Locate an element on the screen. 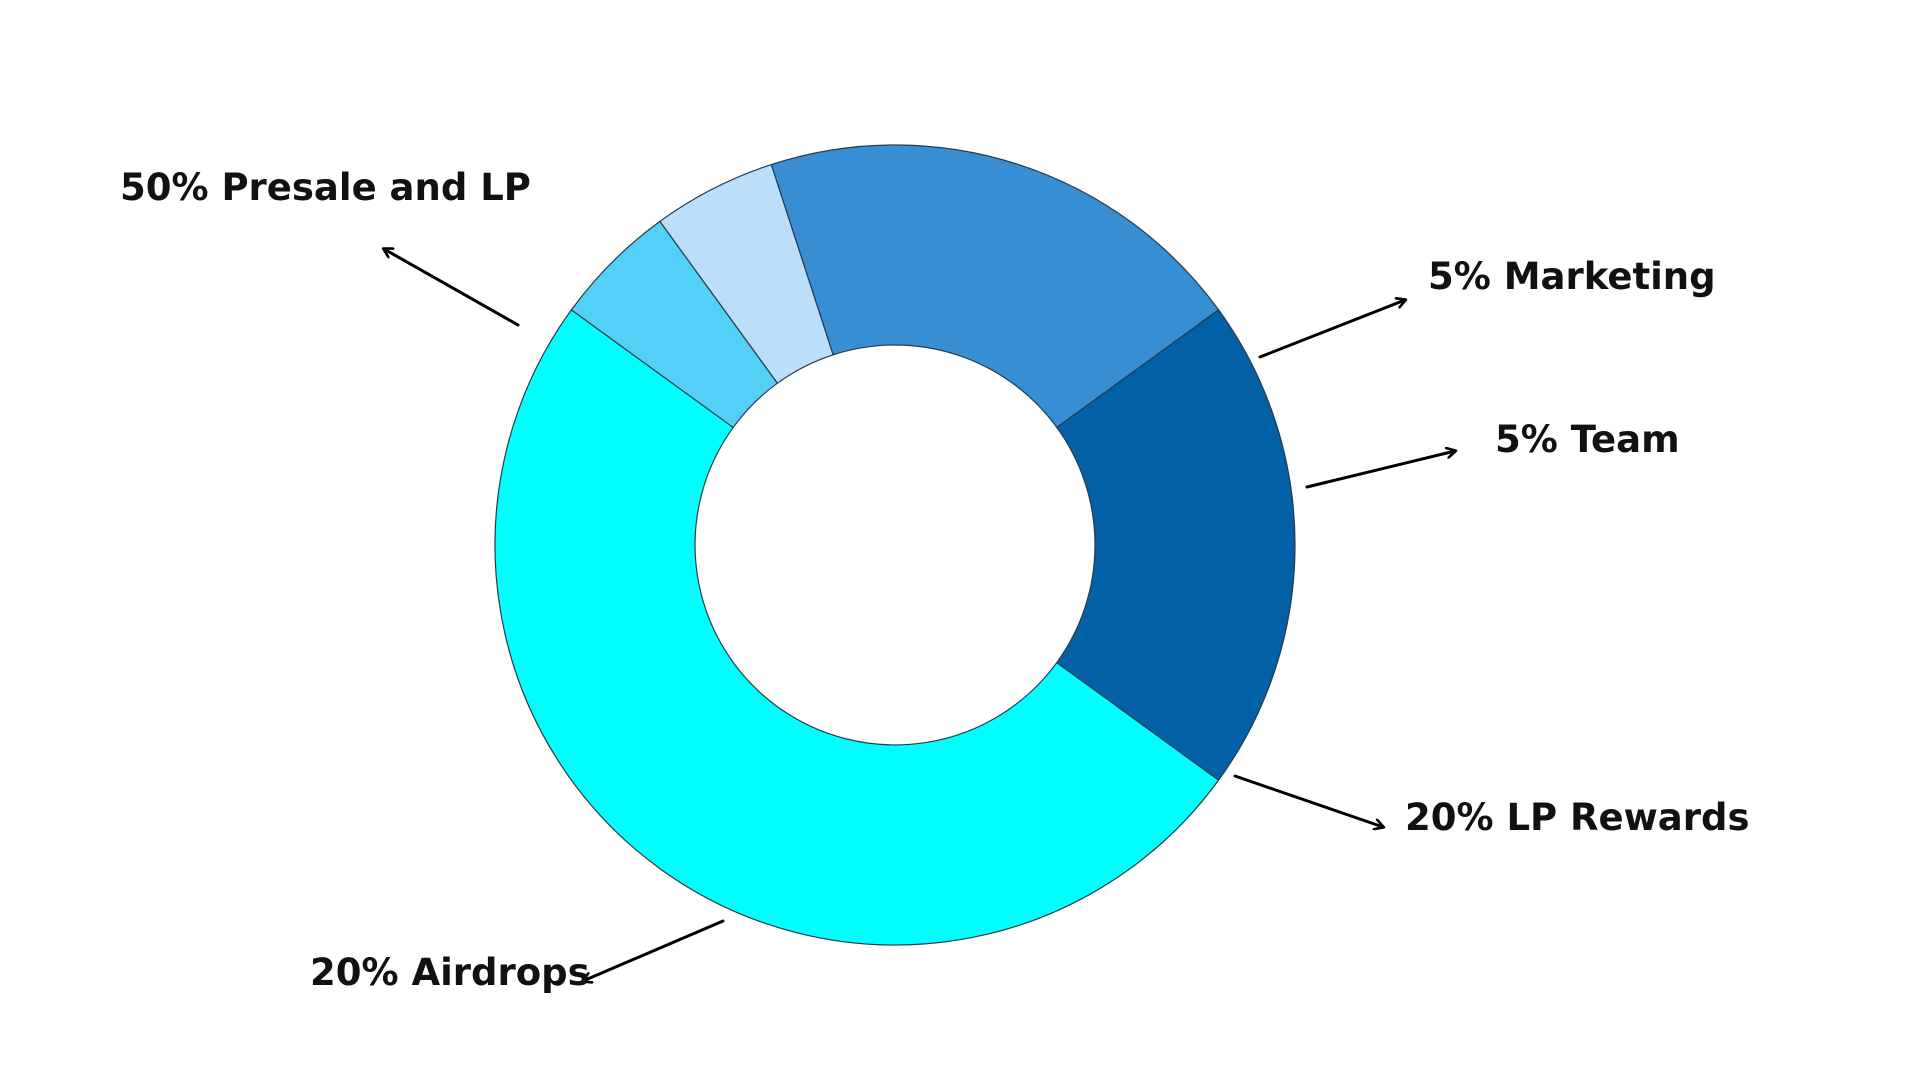 The width and height of the screenshot is (1920, 1080). slice-20-lp-rewards is located at coordinates (995, 286).